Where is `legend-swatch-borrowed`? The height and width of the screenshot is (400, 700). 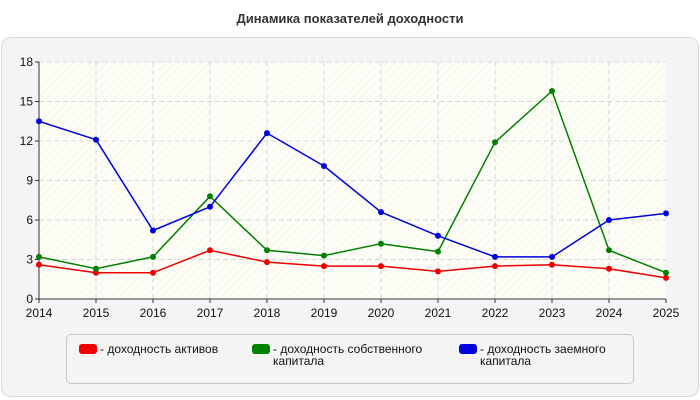 legend-swatch-borrowed is located at coordinates (468, 349).